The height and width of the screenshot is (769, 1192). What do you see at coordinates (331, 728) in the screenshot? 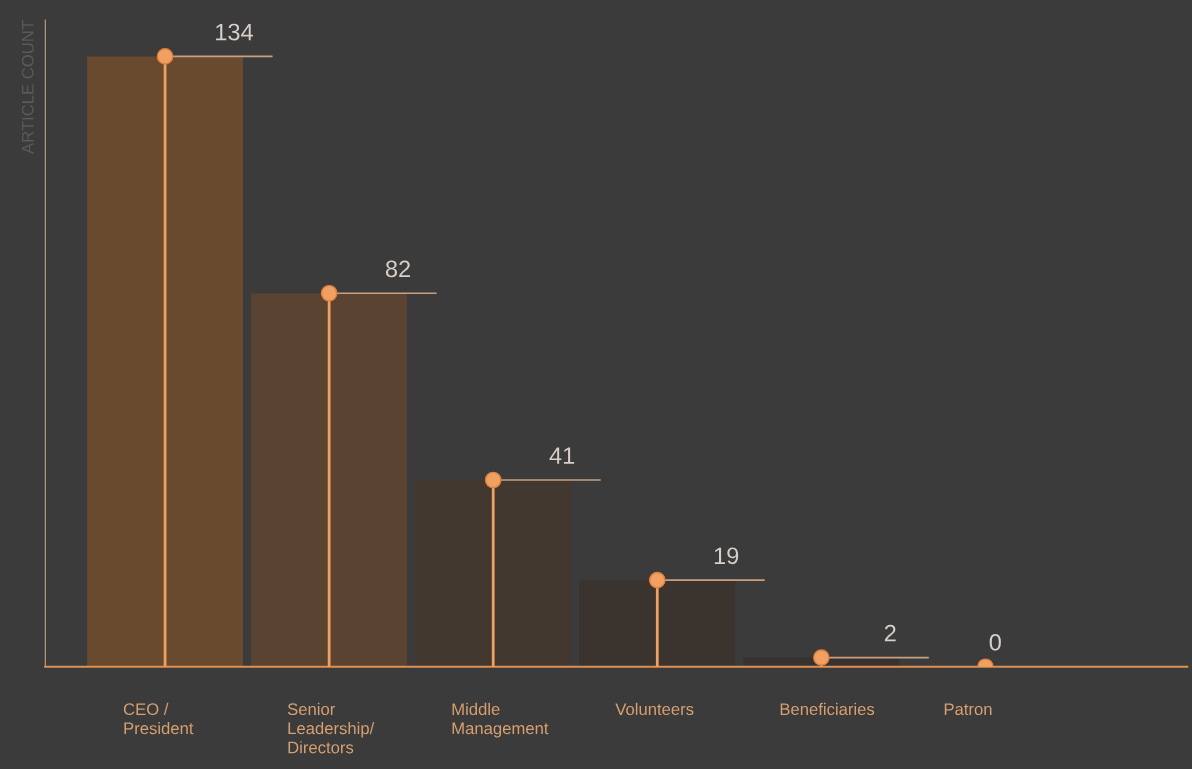
I see `x-tick-label: Senior Leadership/ Directors` at bounding box center [331, 728].